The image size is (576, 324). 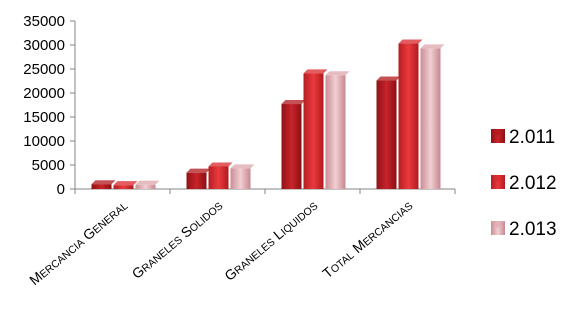 I want to click on y-tick-label: 15000, so click(x=44, y=117).